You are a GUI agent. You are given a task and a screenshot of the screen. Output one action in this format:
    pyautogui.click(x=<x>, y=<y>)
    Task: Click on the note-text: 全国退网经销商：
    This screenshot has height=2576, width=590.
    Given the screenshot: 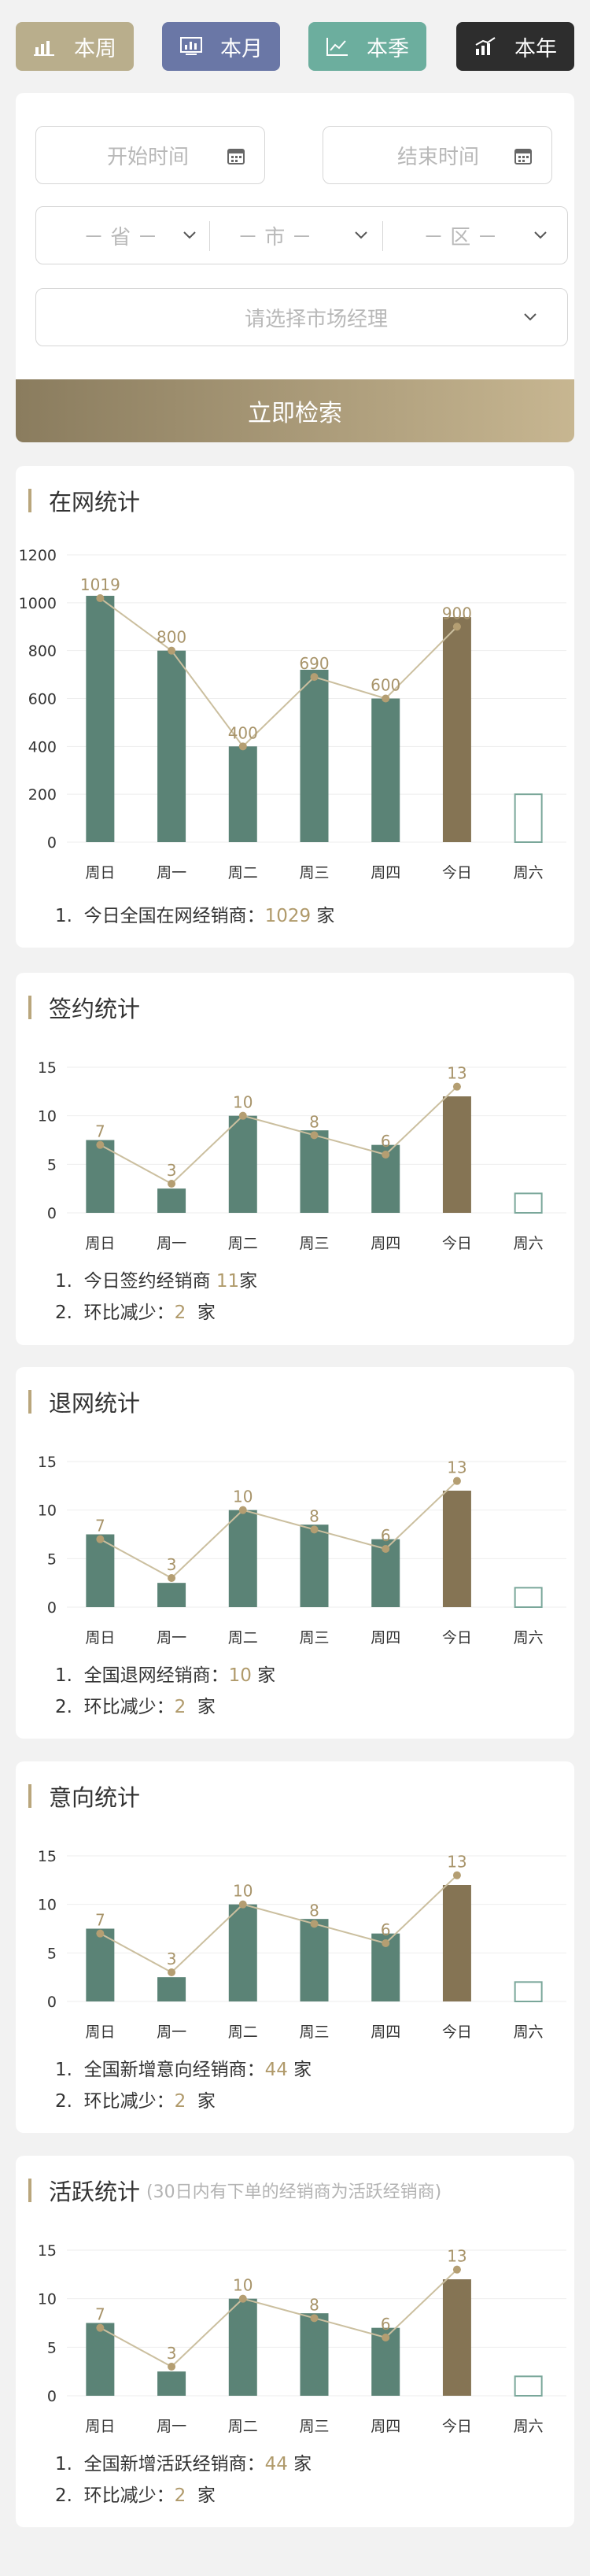 What is the action you would take?
    pyautogui.click(x=156, y=1675)
    